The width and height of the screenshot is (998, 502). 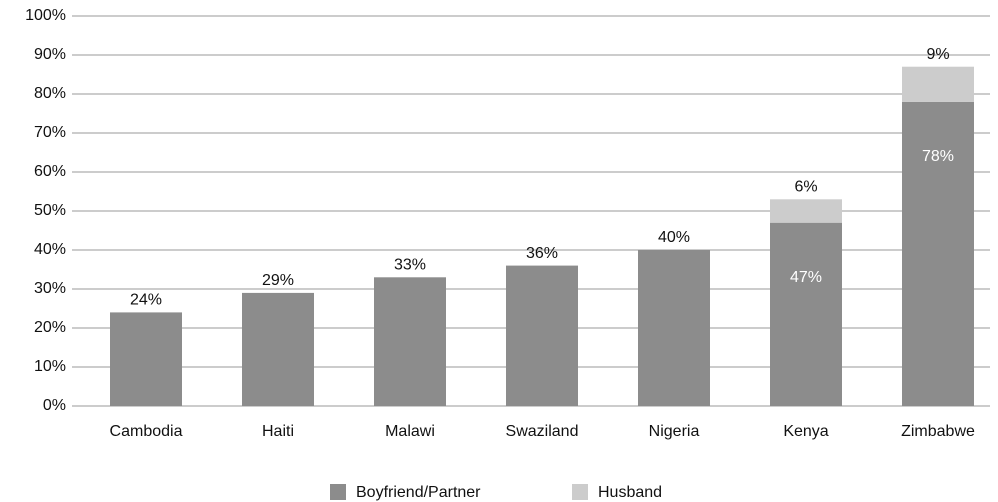 What do you see at coordinates (542, 431) in the screenshot?
I see `x-tick-label: Swaziland` at bounding box center [542, 431].